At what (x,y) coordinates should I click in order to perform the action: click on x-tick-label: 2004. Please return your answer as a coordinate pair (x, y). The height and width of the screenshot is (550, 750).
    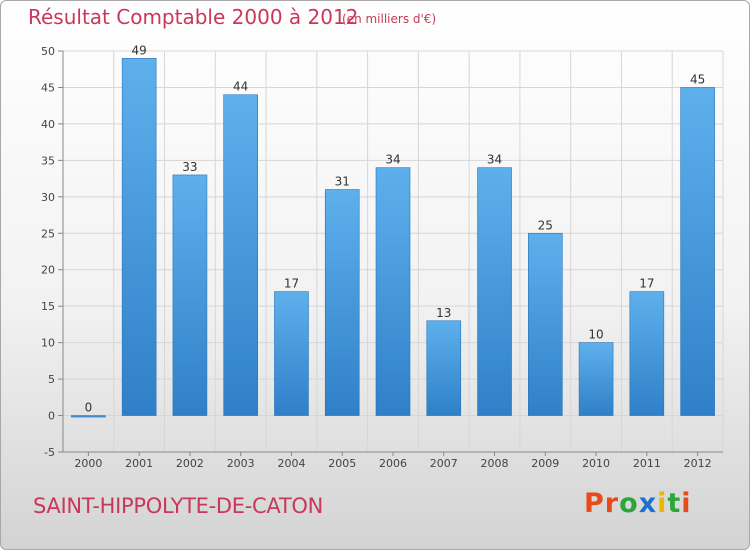
    Looking at the image, I should click on (291, 463).